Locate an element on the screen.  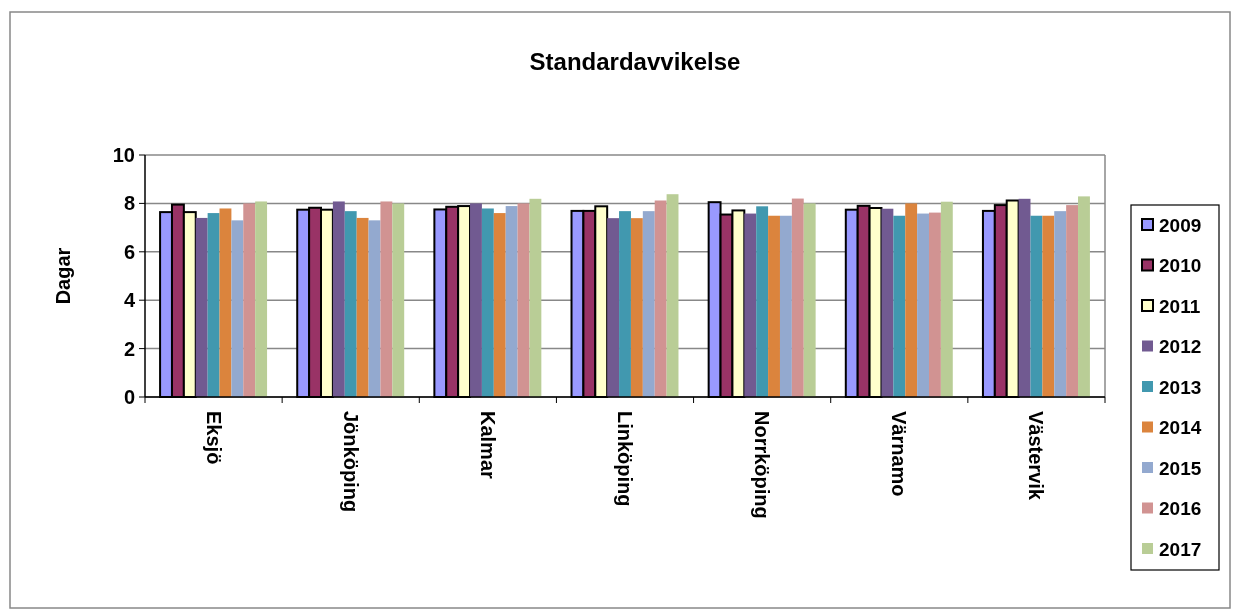
y-tick-label: 8 is located at coordinates (129, 203).